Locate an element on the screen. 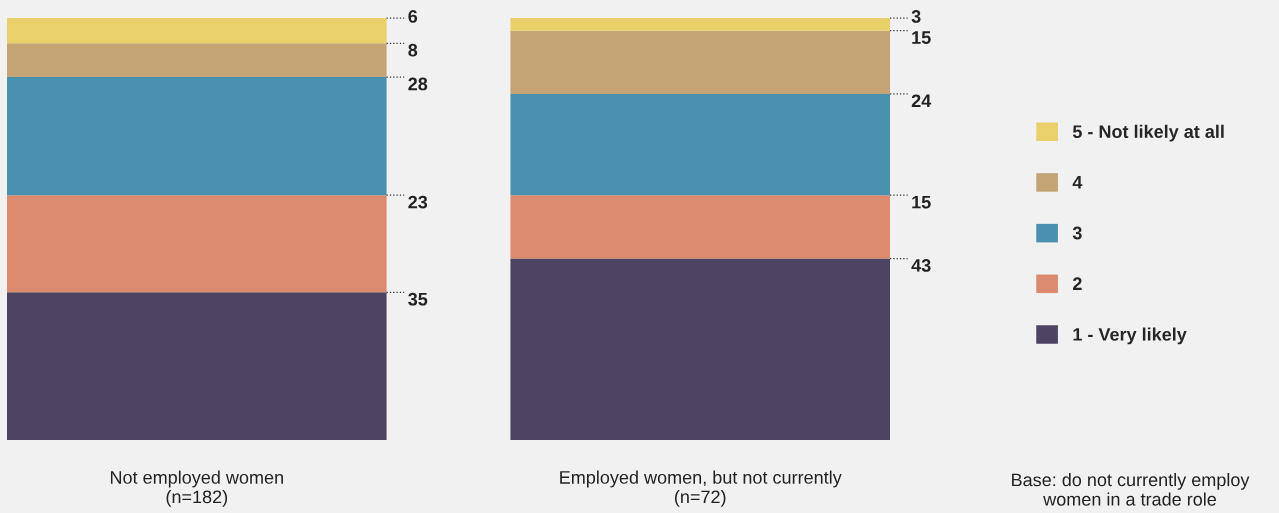 This screenshot has width=1279, height=513. text: Base: do not currently employ women in a trade role is located at coordinates (1131, 489).